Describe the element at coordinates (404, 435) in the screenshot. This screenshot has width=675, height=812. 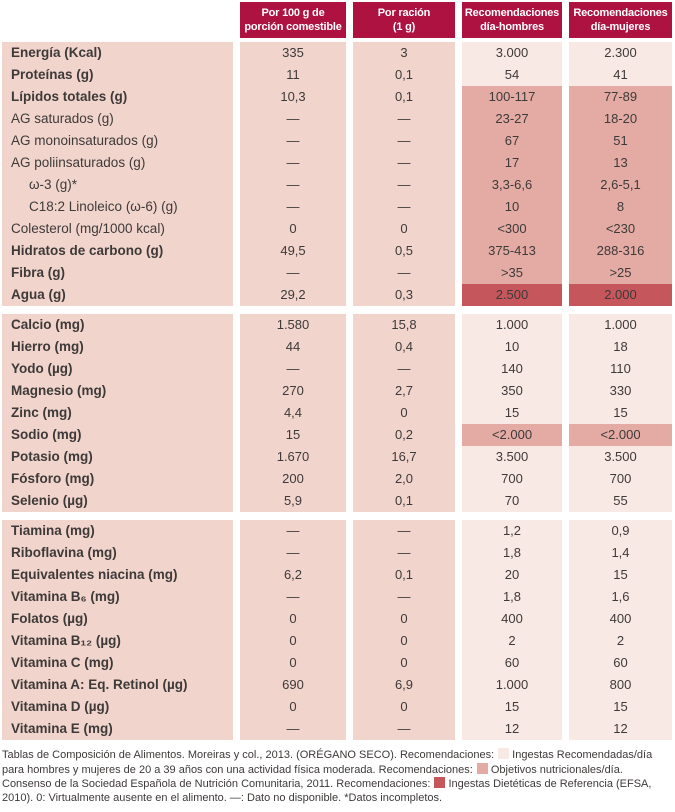
I see `value-per-racion: 0,2` at that location.